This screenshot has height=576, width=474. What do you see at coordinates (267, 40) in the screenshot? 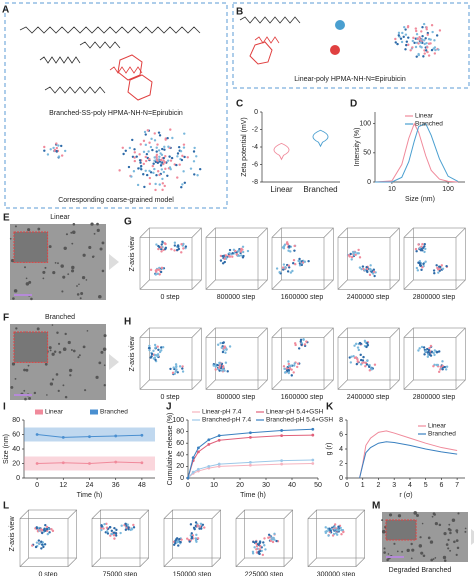
I see `molecule-bond` at bounding box center [267, 40].